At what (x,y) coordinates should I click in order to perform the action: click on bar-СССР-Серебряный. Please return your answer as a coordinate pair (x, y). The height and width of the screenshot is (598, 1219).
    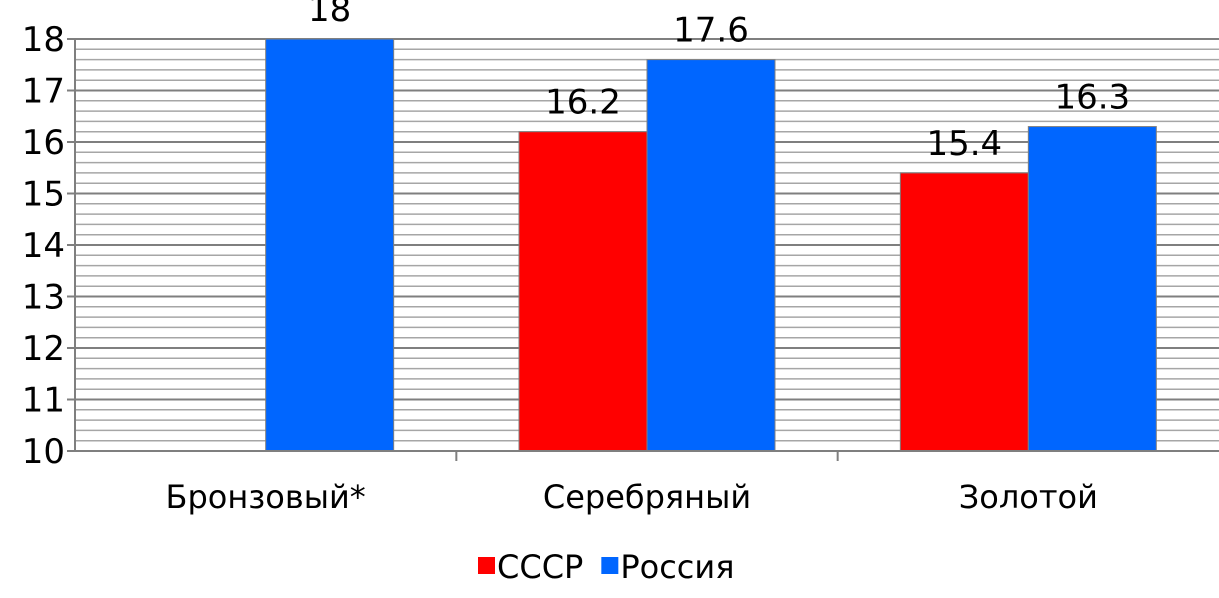
    Looking at the image, I should click on (583, 291).